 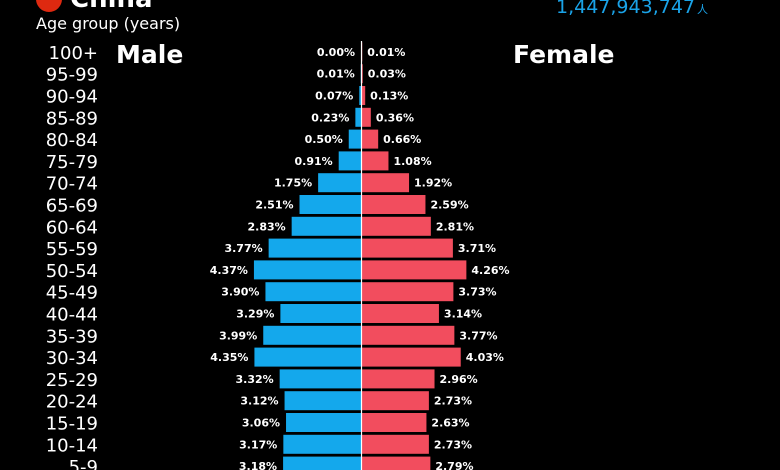 I want to click on male-value-label: 0.91%, so click(x=314, y=161).